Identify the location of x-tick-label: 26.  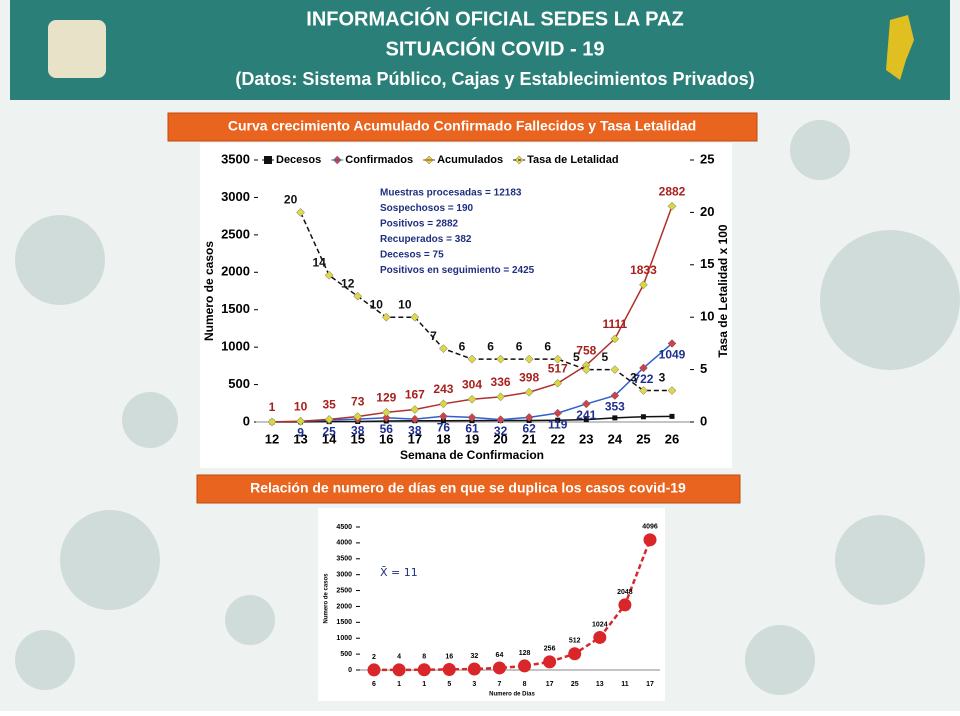
(672, 438).